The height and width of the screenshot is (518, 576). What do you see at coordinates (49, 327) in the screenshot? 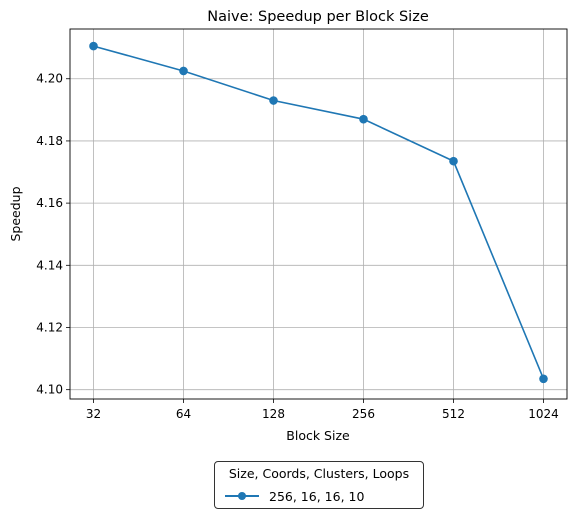
I see `y-tick-label: 4.12` at bounding box center [49, 327].